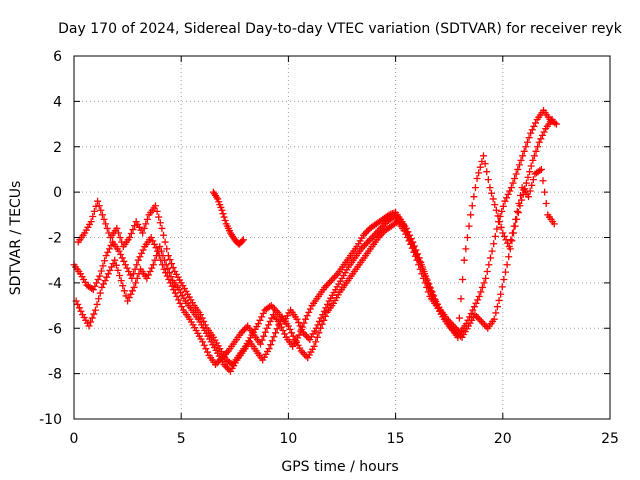 The width and height of the screenshot is (640, 480). What do you see at coordinates (55, 329) in the screenshot?
I see `y-tick-label: -6` at bounding box center [55, 329].